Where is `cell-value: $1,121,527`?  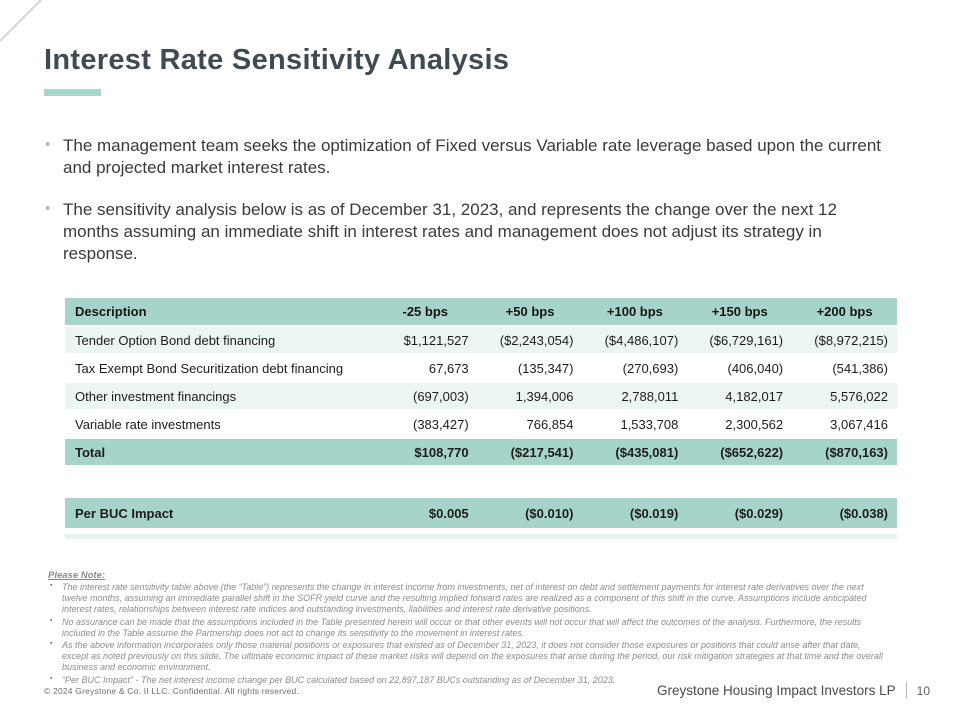 cell-value: $1,121,527 is located at coordinates (425, 340).